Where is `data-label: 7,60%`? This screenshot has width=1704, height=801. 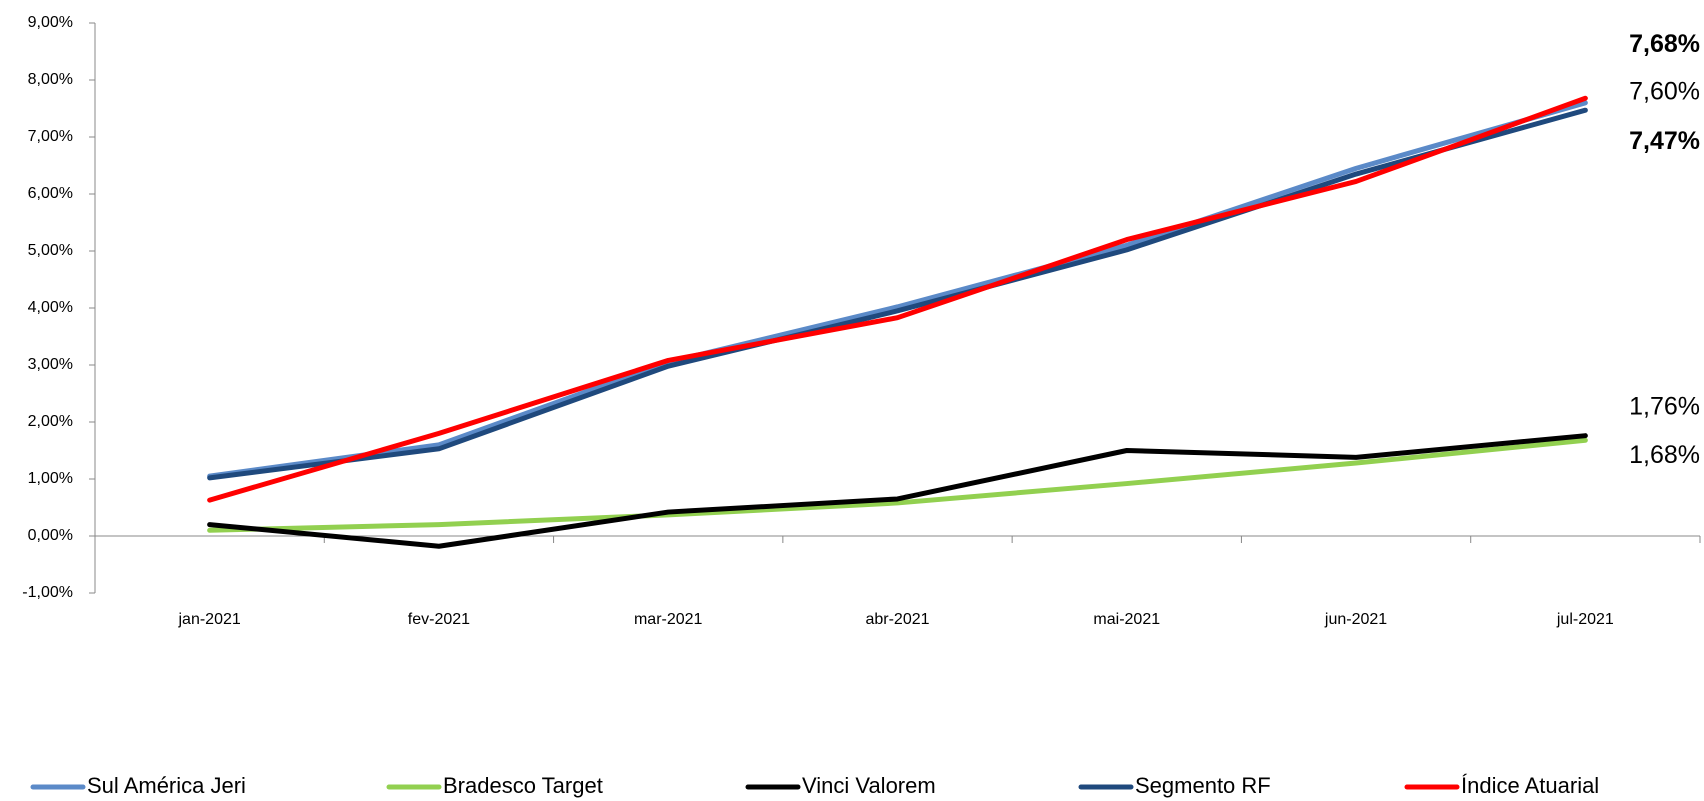
data-label: 7,60% is located at coordinates (1664, 91).